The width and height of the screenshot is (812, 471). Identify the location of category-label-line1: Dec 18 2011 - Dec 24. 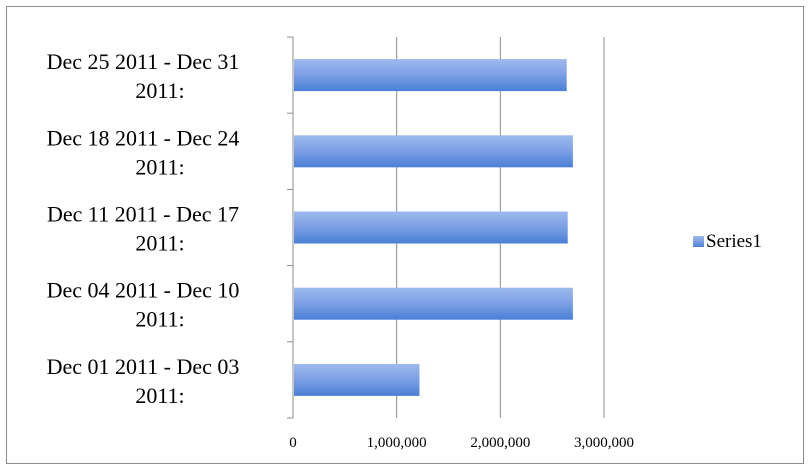
(143, 137).